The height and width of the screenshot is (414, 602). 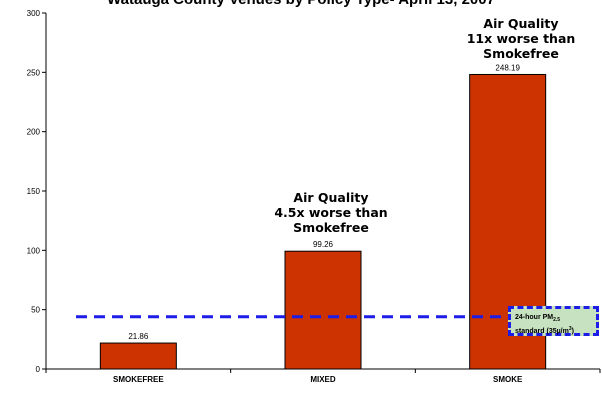 I want to click on x-category-label: MIXED, so click(x=323, y=379).